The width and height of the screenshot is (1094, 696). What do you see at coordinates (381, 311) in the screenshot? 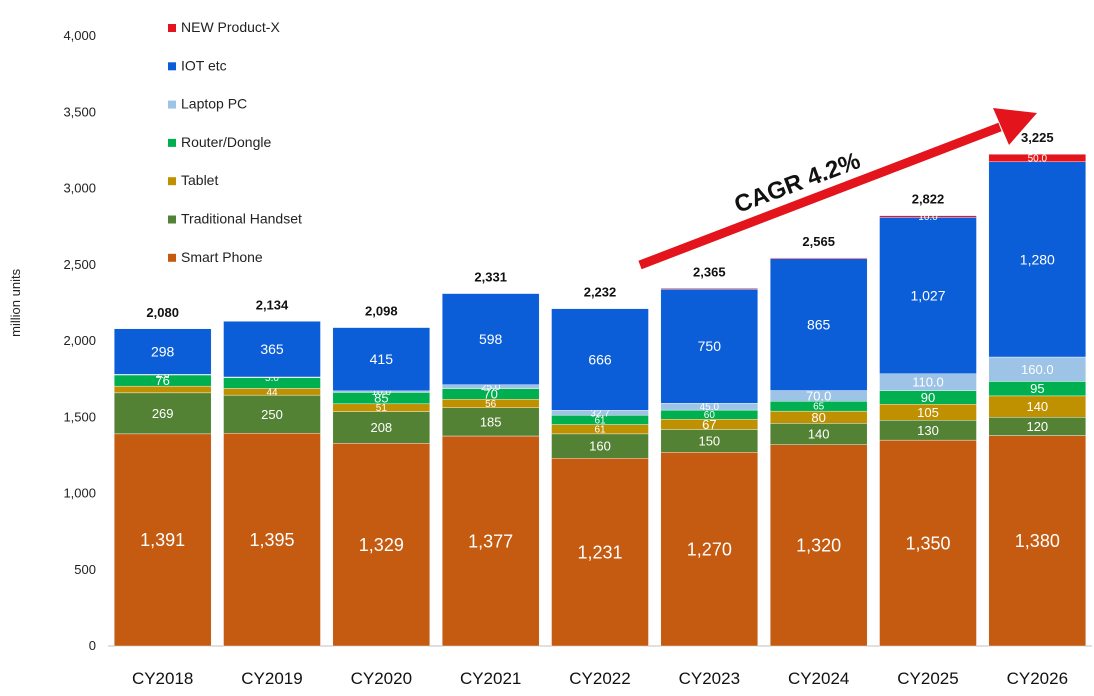
I see `bar-total-label: 2,098` at bounding box center [381, 311].